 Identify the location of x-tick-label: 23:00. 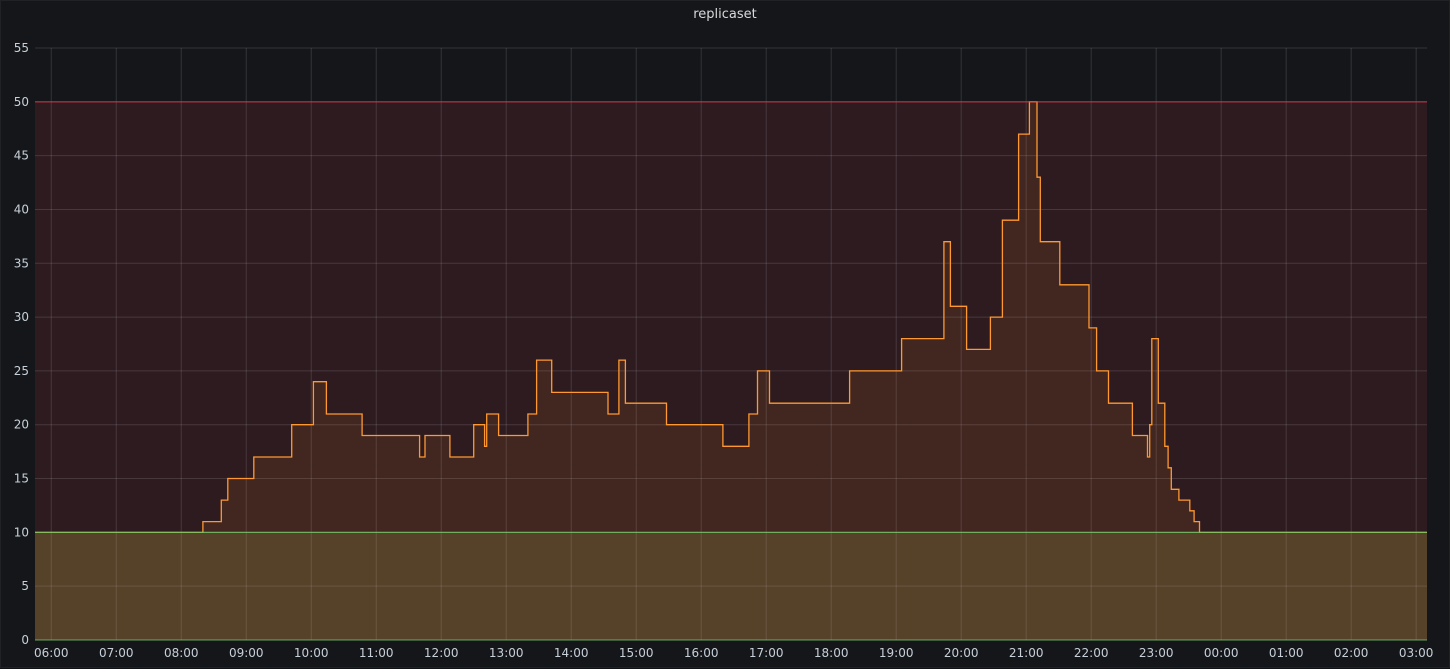
(1156, 653).